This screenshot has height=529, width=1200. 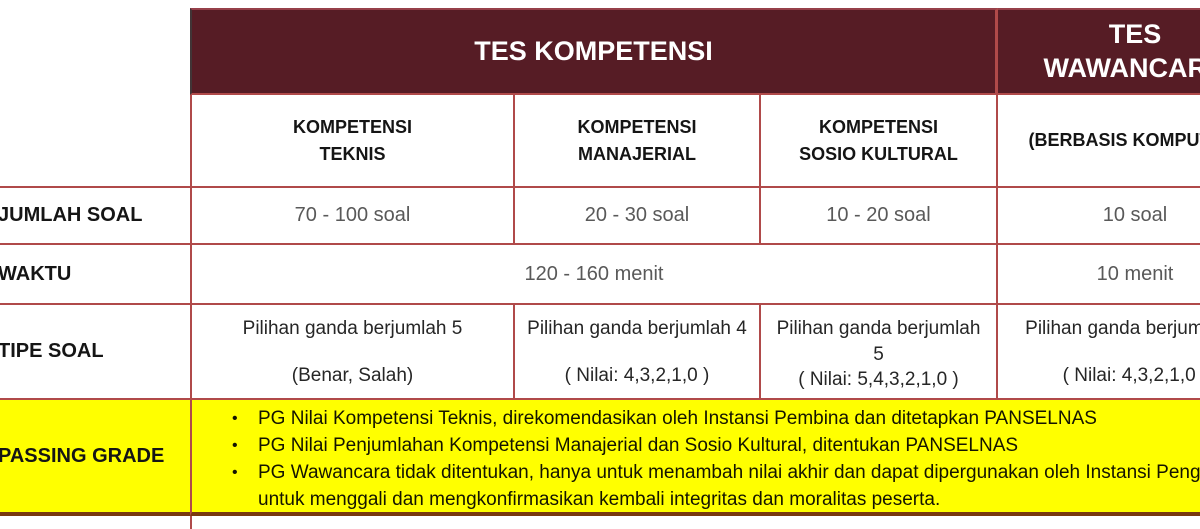 I want to click on row-label-tipe-soal: TIPE SOAL, so click(x=95, y=352).